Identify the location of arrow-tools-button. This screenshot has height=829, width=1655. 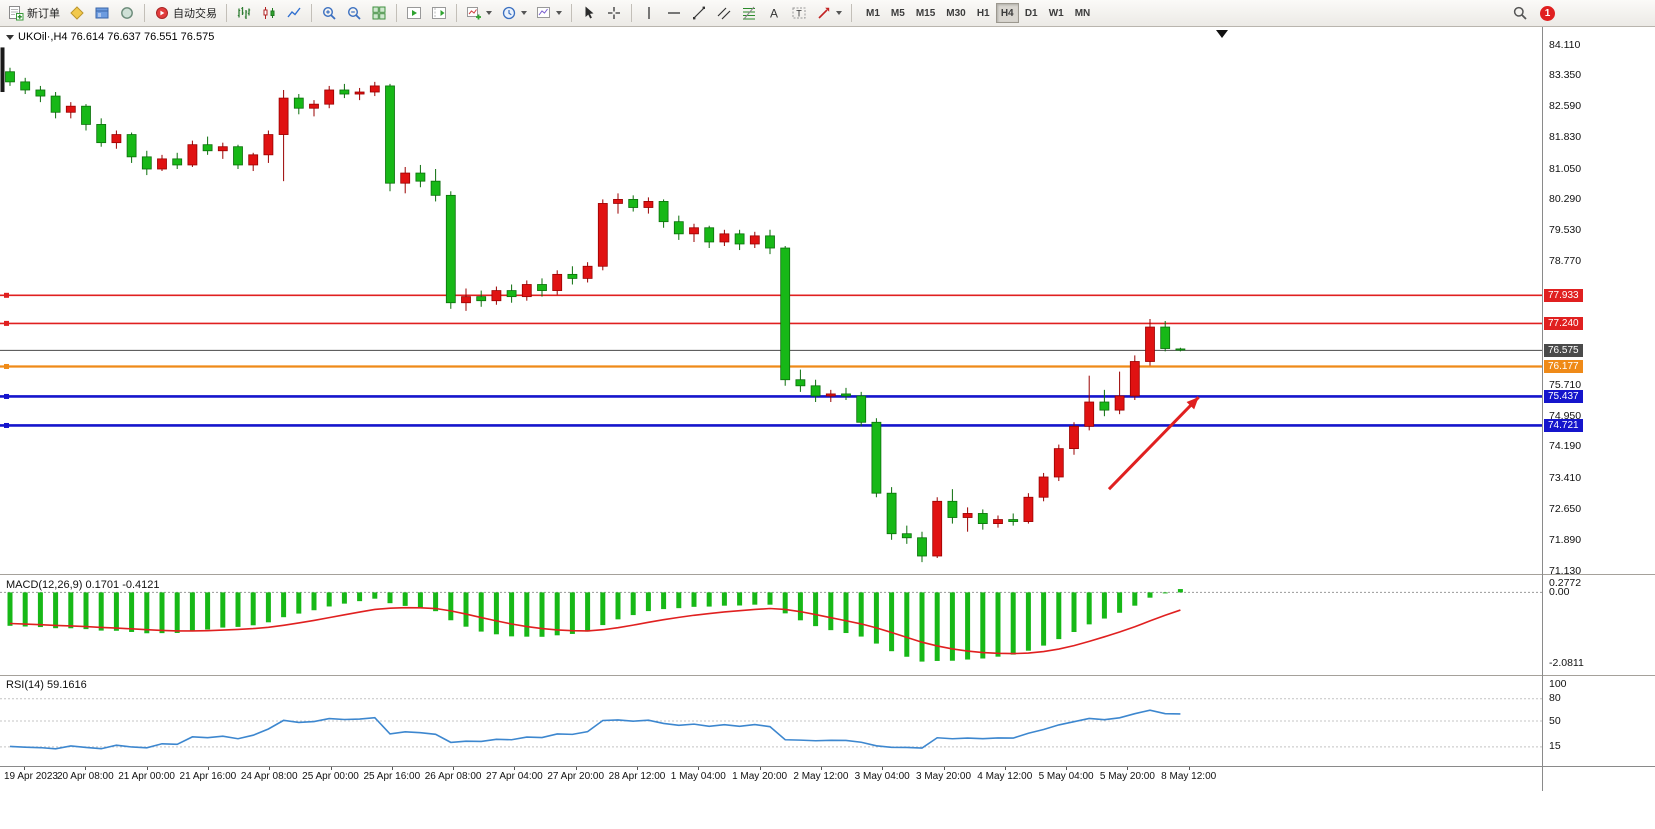
(829, 13).